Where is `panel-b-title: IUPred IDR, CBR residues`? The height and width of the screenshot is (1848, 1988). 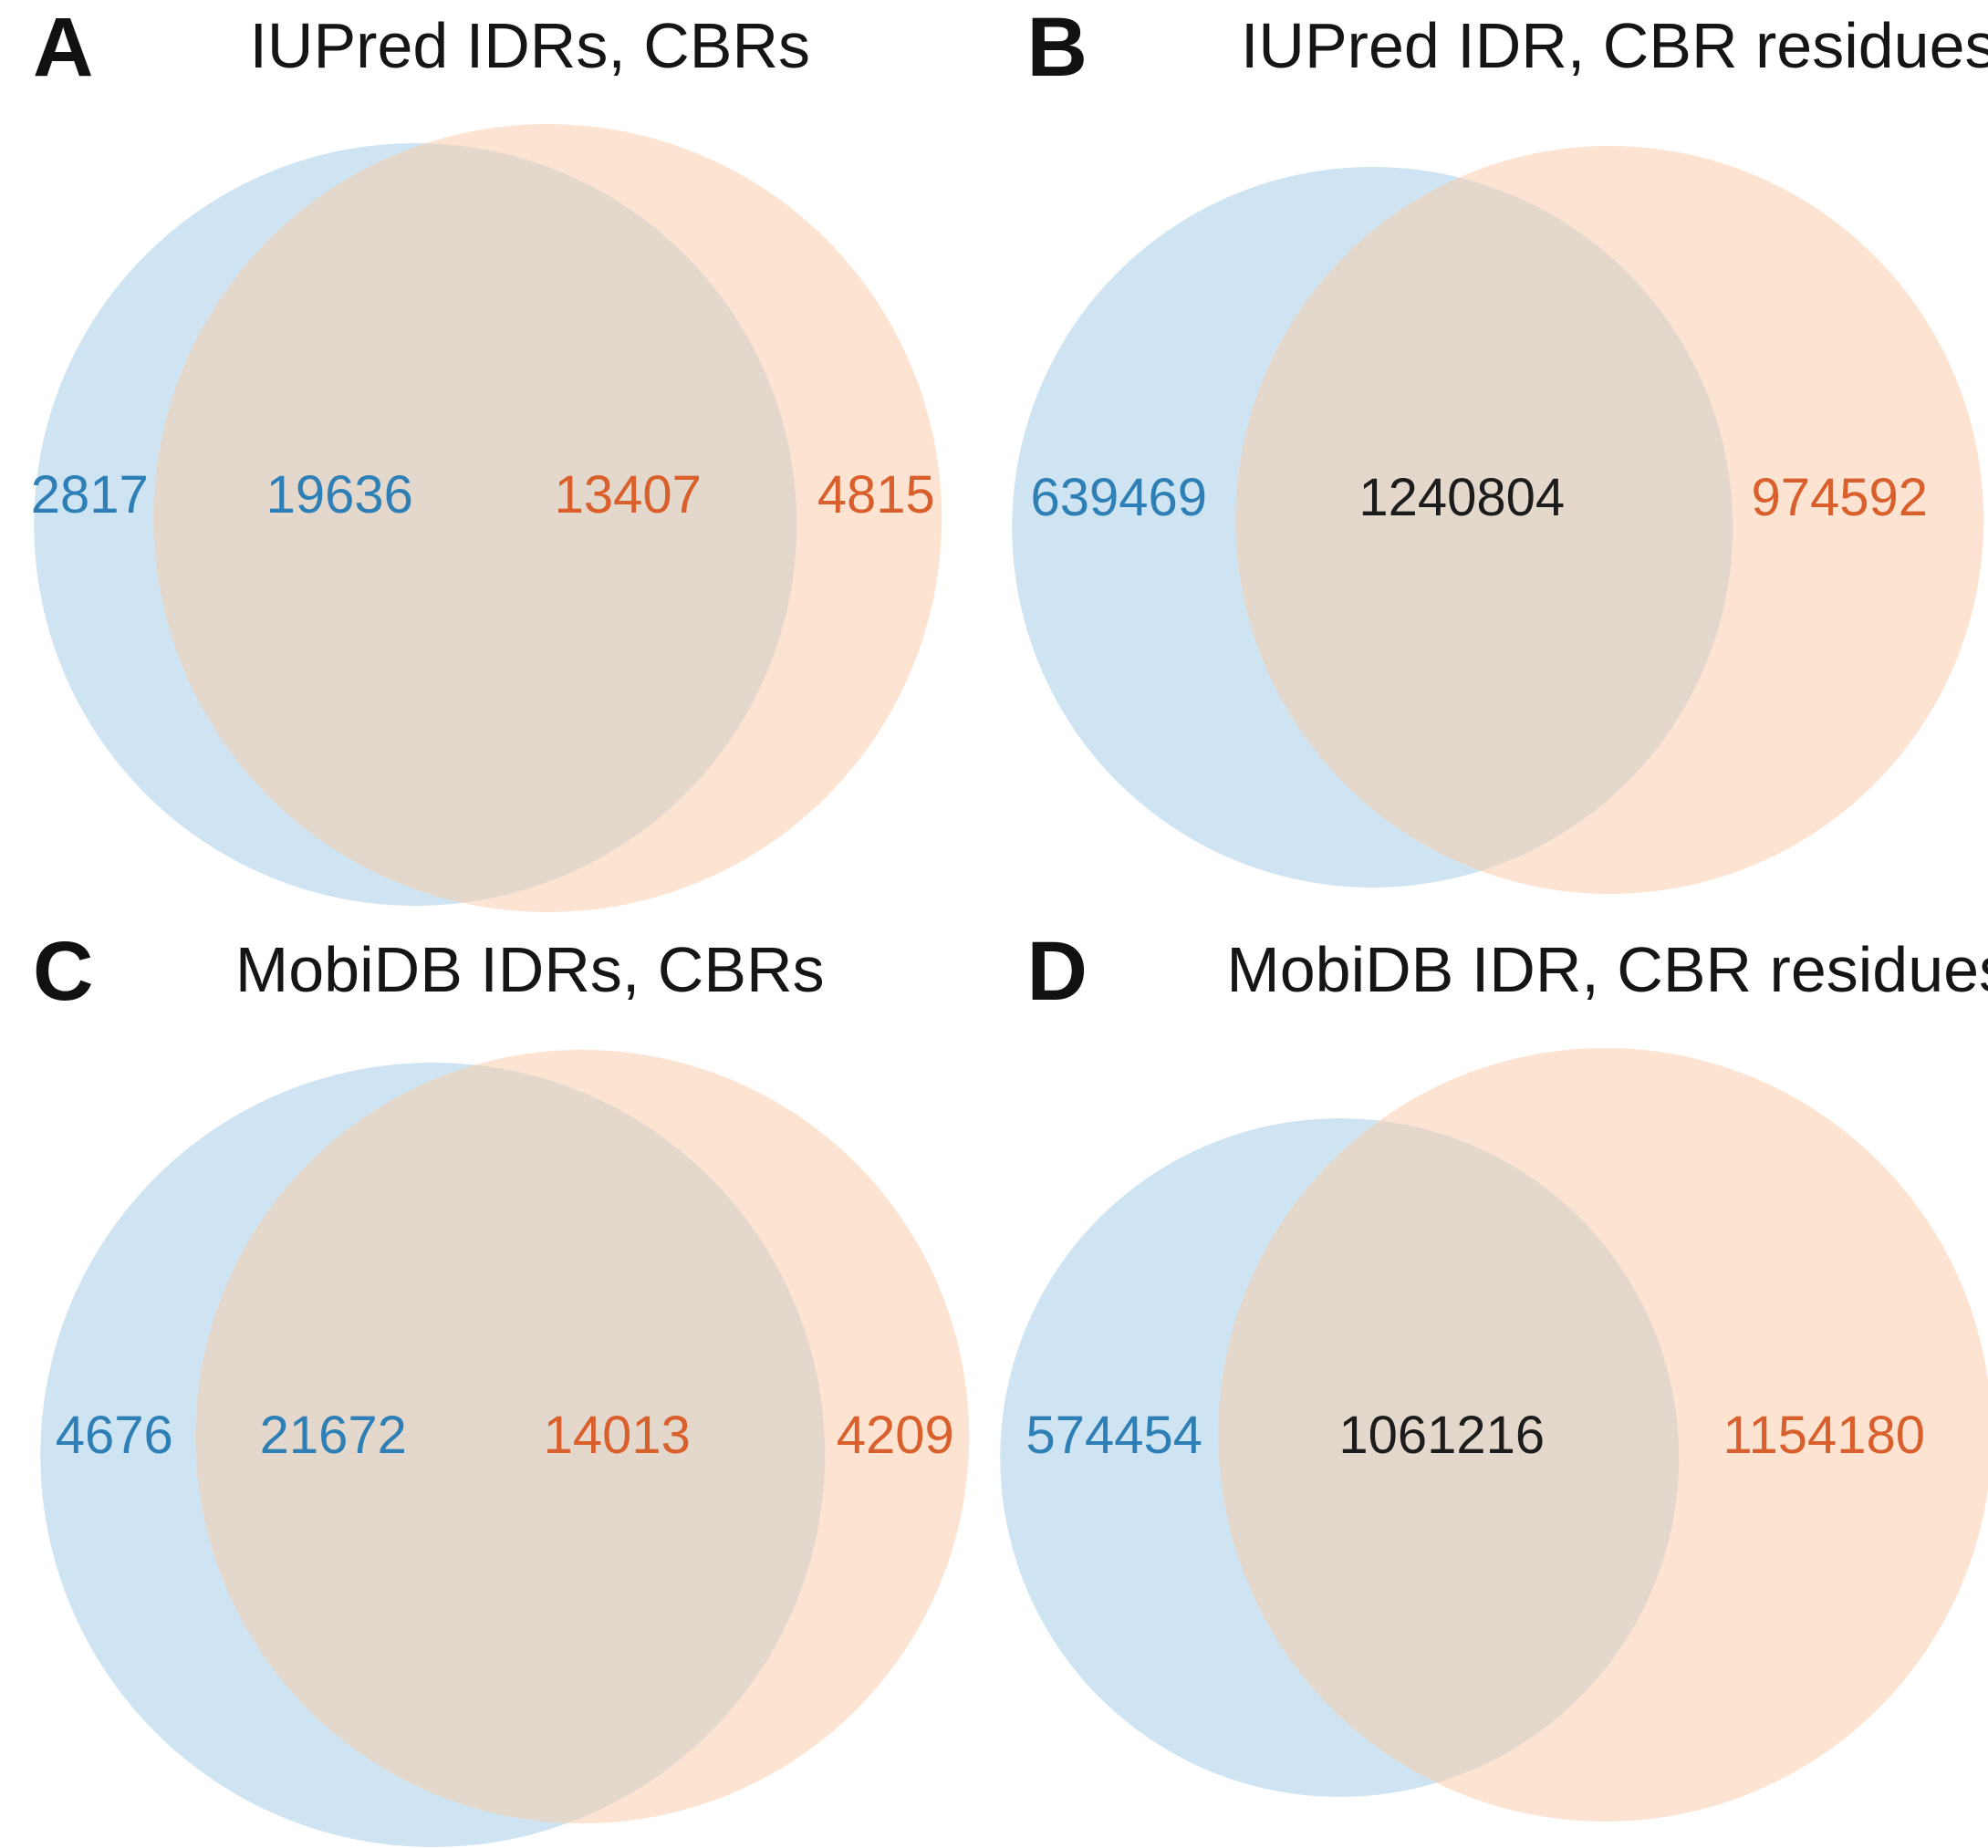 panel-b-title: IUPred IDR, CBR residues is located at coordinates (1614, 45).